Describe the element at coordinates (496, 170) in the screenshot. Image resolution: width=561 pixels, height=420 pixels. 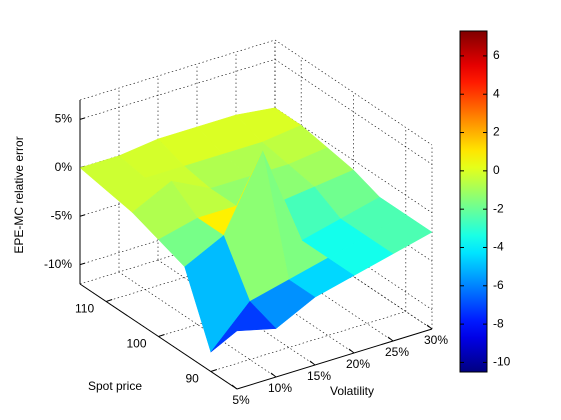
I see `colorbar-tick-label: 0` at that location.